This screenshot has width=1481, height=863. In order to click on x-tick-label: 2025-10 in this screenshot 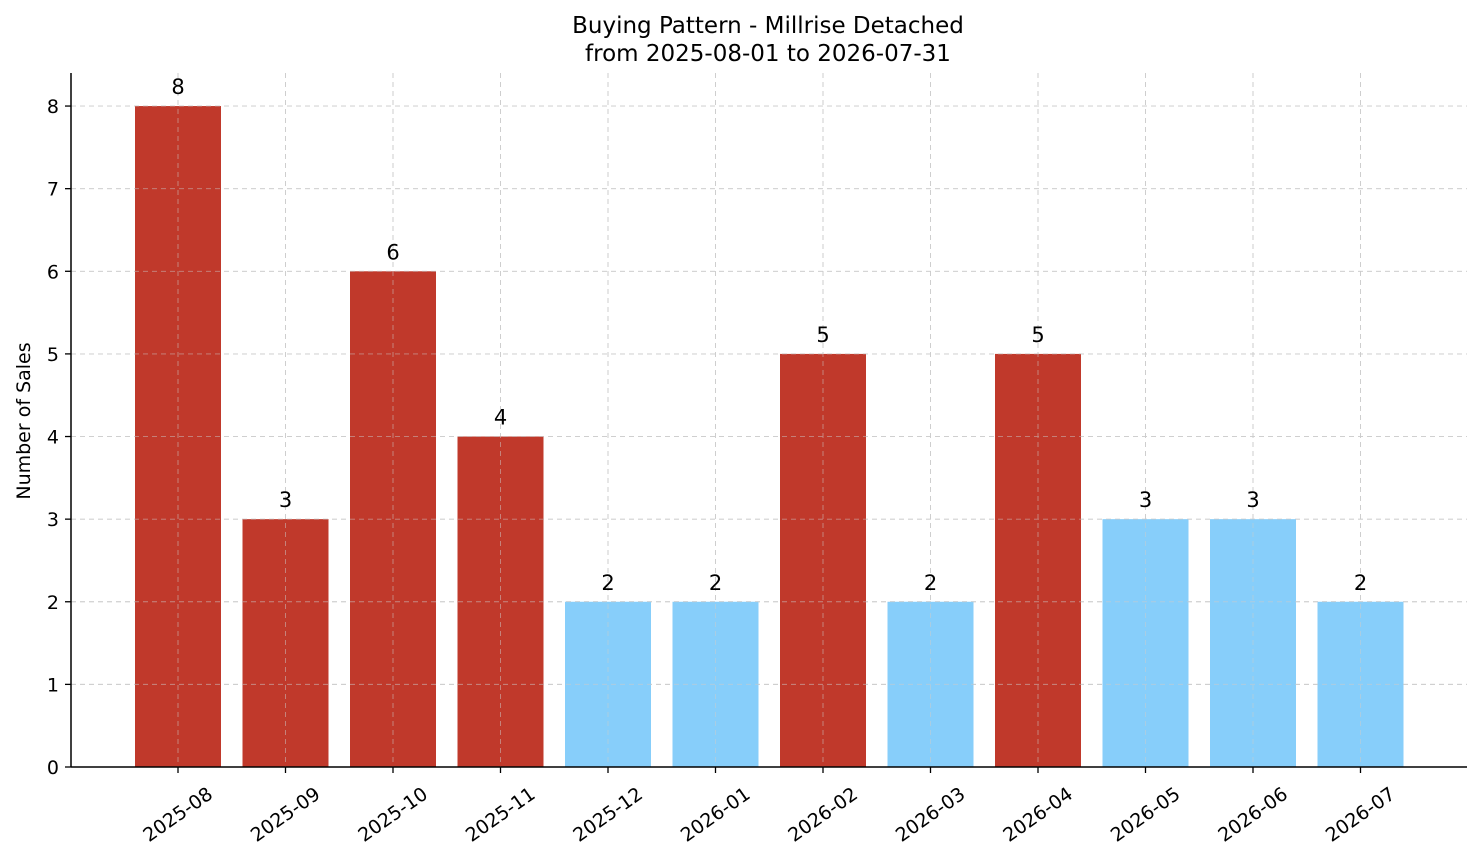, I will do `click(393, 815)`.